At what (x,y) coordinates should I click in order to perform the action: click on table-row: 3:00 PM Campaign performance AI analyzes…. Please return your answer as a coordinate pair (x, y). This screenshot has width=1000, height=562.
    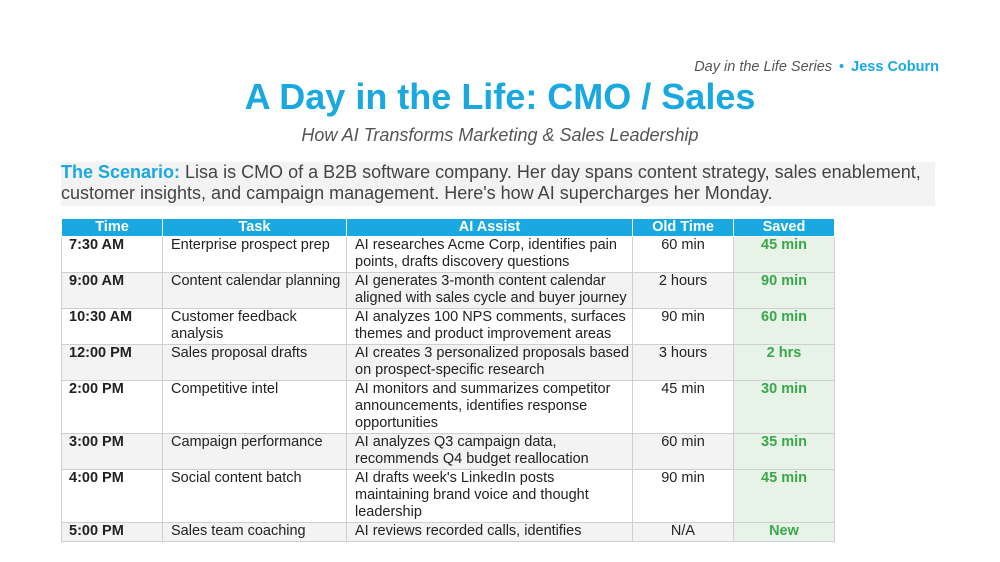
    Looking at the image, I should click on (448, 451).